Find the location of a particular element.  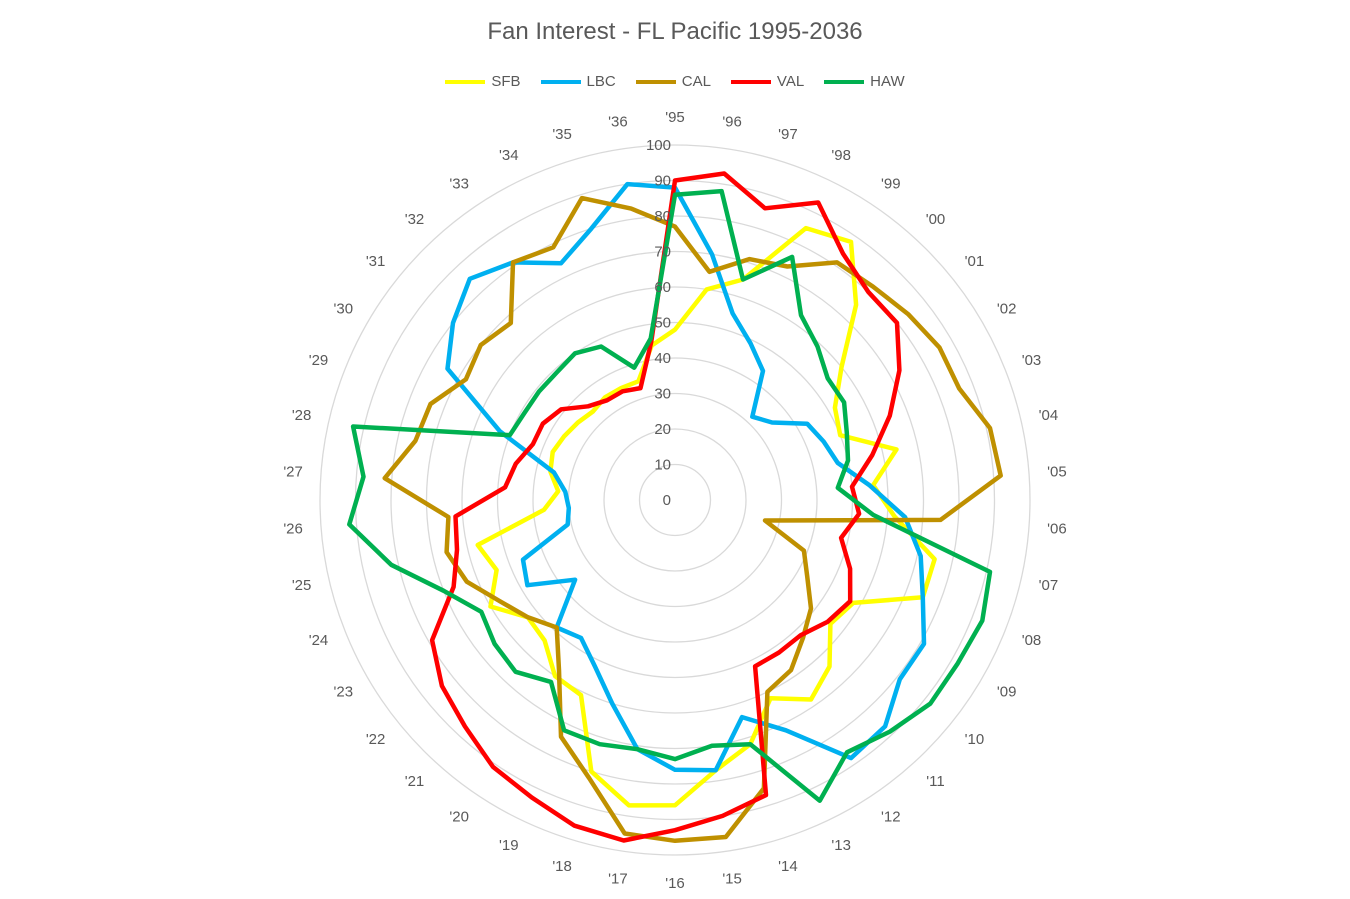

category-label-28: '23 is located at coordinates (344, 692).